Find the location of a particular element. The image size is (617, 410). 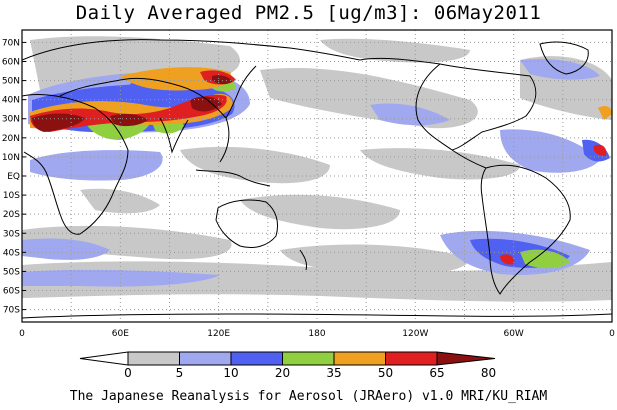

colorbar-label: 35 is located at coordinates (333, 373).